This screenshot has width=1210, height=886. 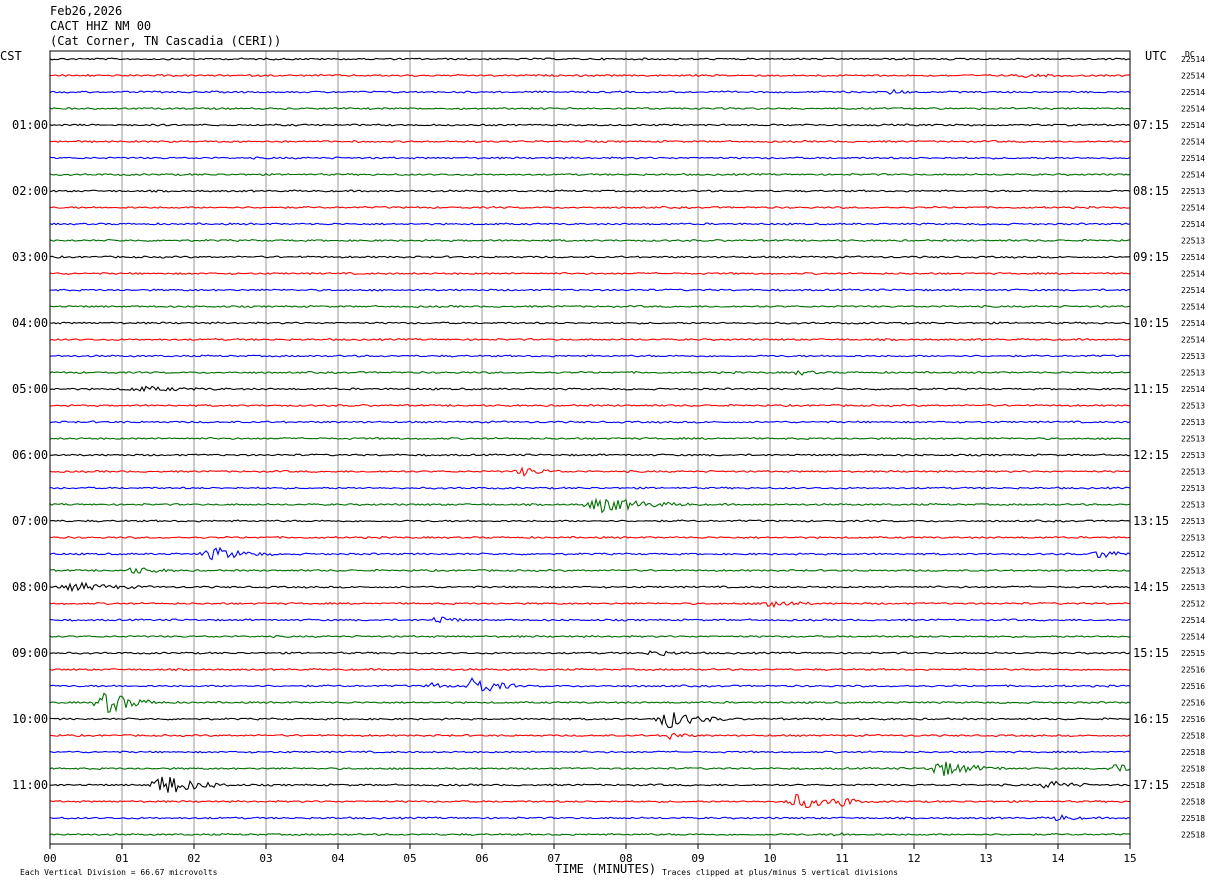 What do you see at coordinates (30, 785) in the screenshot?
I see `left-hour-label: 11:00` at bounding box center [30, 785].